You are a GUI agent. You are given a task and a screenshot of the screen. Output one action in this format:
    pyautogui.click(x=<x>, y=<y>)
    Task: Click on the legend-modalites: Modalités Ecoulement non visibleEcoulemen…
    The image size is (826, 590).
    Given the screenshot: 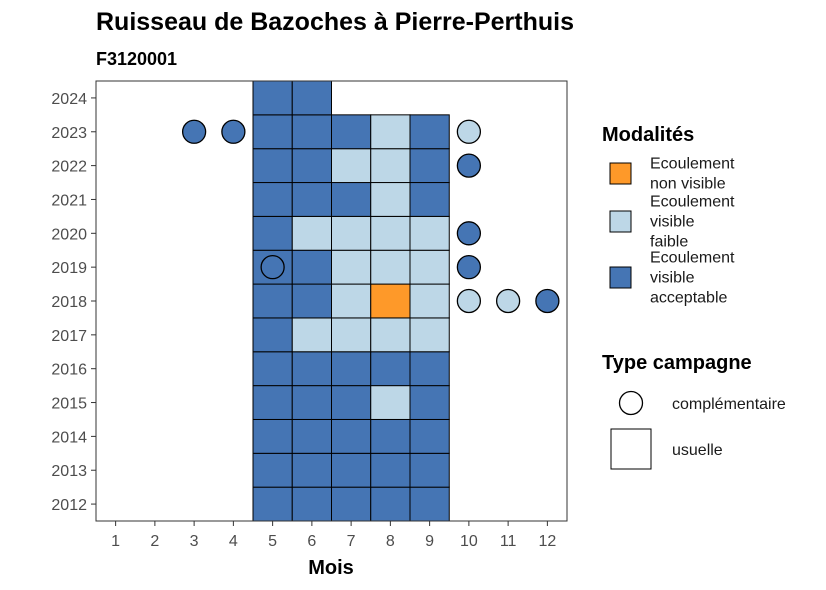 What is the action you would take?
    pyautogui.click(x=668, y=215)
    